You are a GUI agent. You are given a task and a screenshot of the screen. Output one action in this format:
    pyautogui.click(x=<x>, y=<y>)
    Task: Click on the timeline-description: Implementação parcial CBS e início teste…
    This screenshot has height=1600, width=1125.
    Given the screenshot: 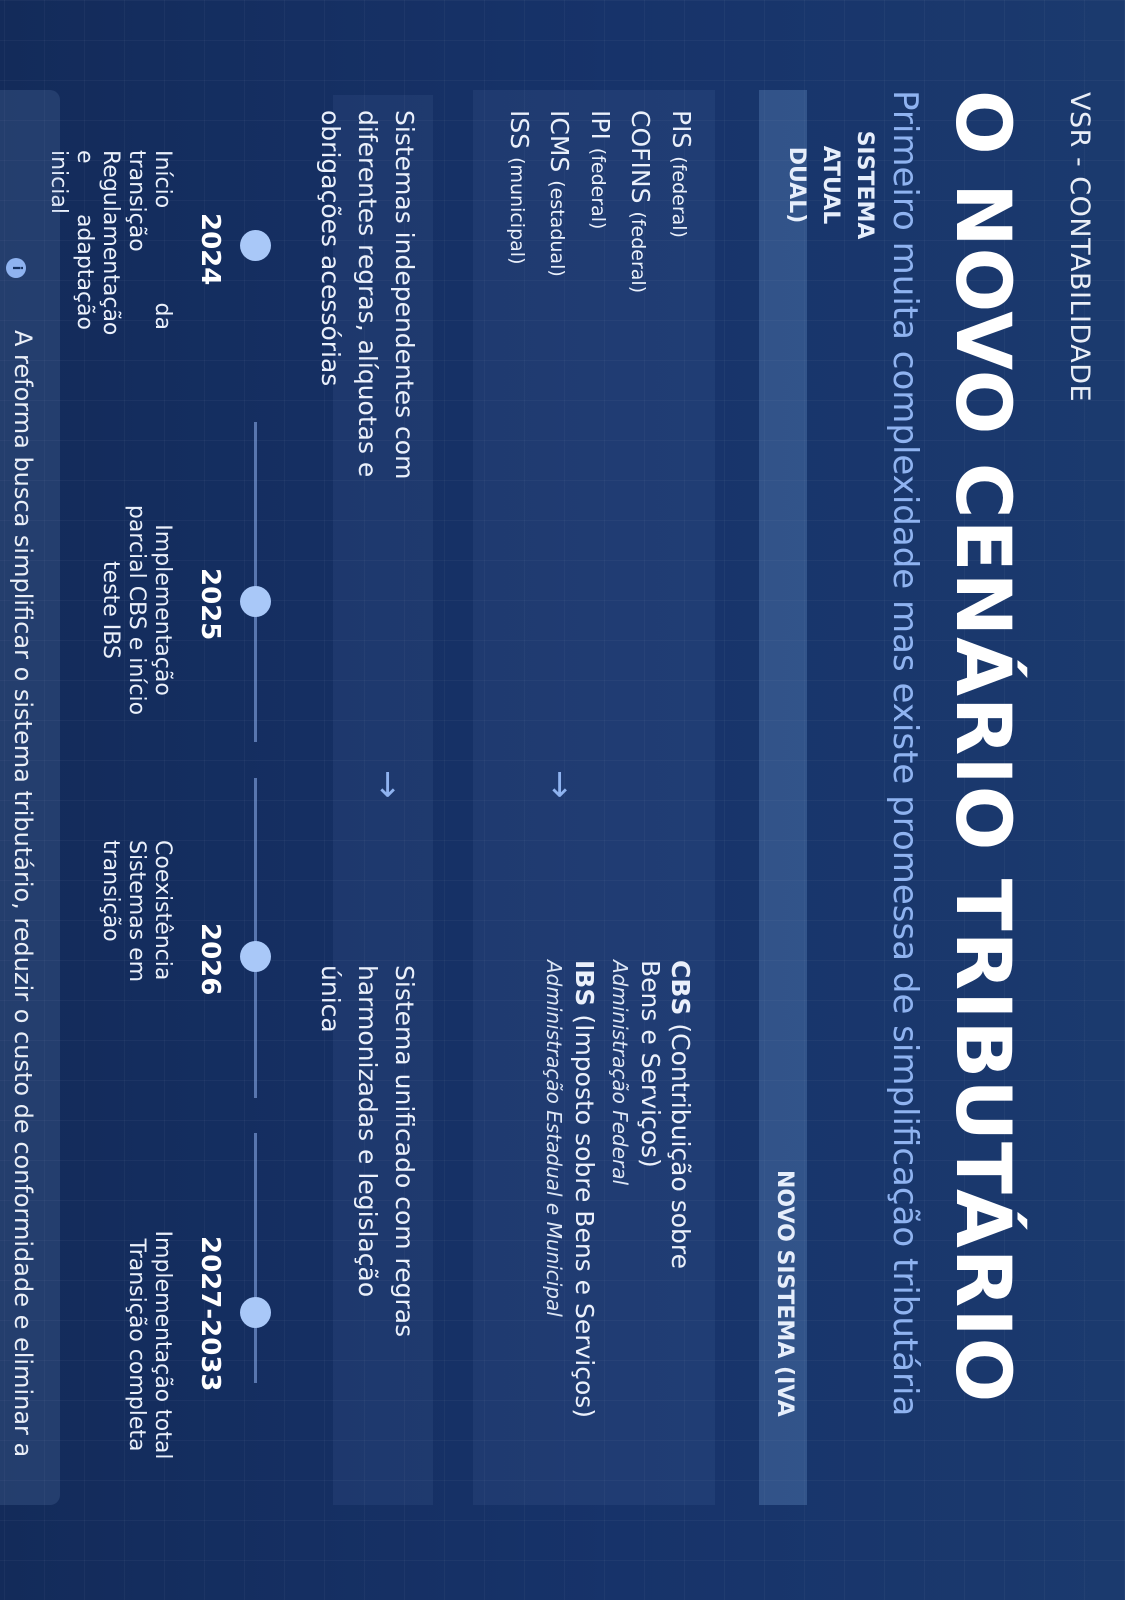 What is the action you would take?
    pyautogui.click(x=136, y=610)
    